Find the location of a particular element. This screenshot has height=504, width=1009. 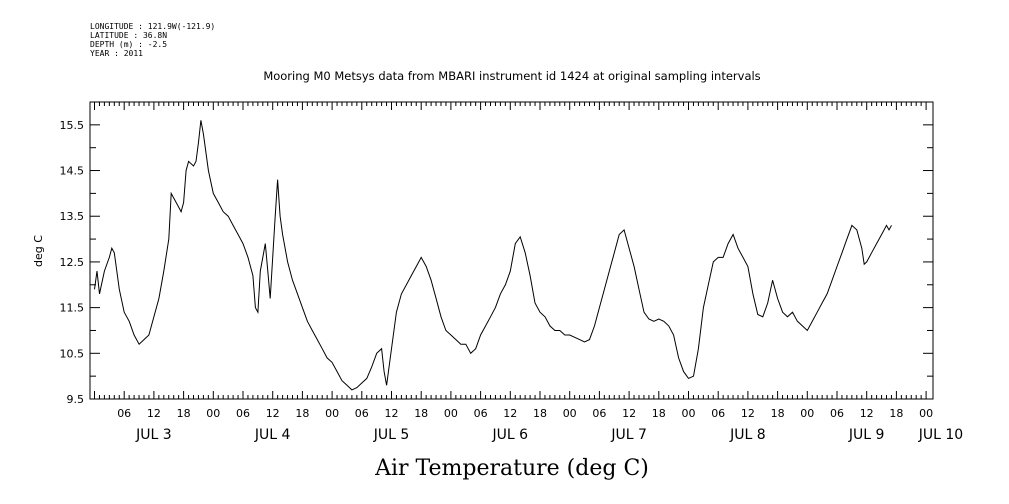

y-tick-label: 12.5 is located at coordinates (72, 262).